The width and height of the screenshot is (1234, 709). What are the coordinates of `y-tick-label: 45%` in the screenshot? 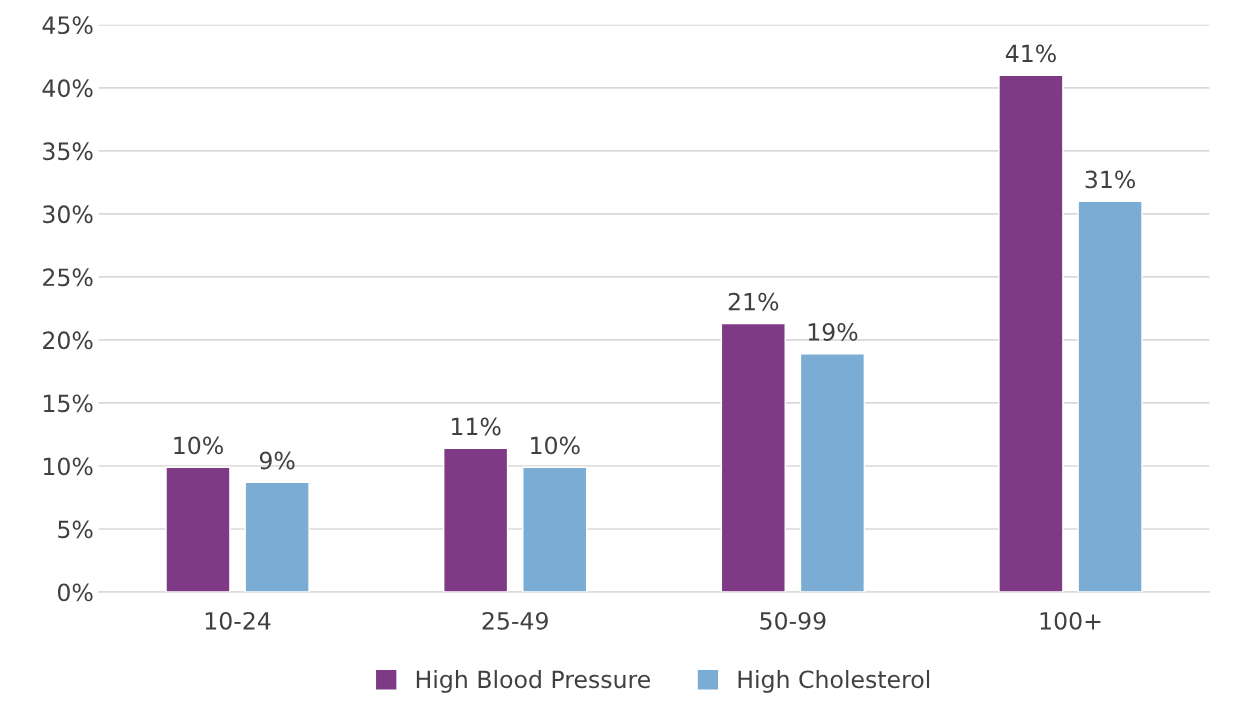 It's located at (67, 25).